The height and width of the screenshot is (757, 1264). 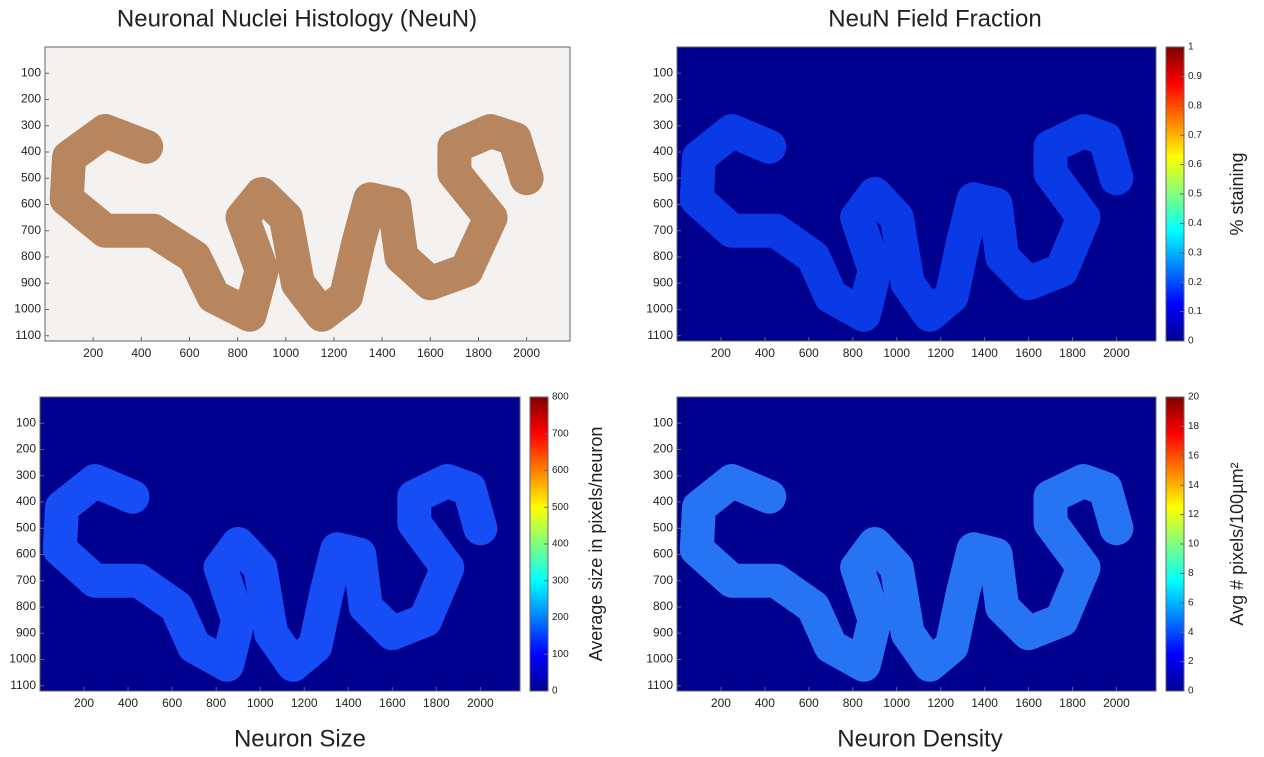 What do you see at coordinates (1195, 252) in the screenshot?
I see `colorbar-tick-label: 0.3` at bounding box center [1195, 252].